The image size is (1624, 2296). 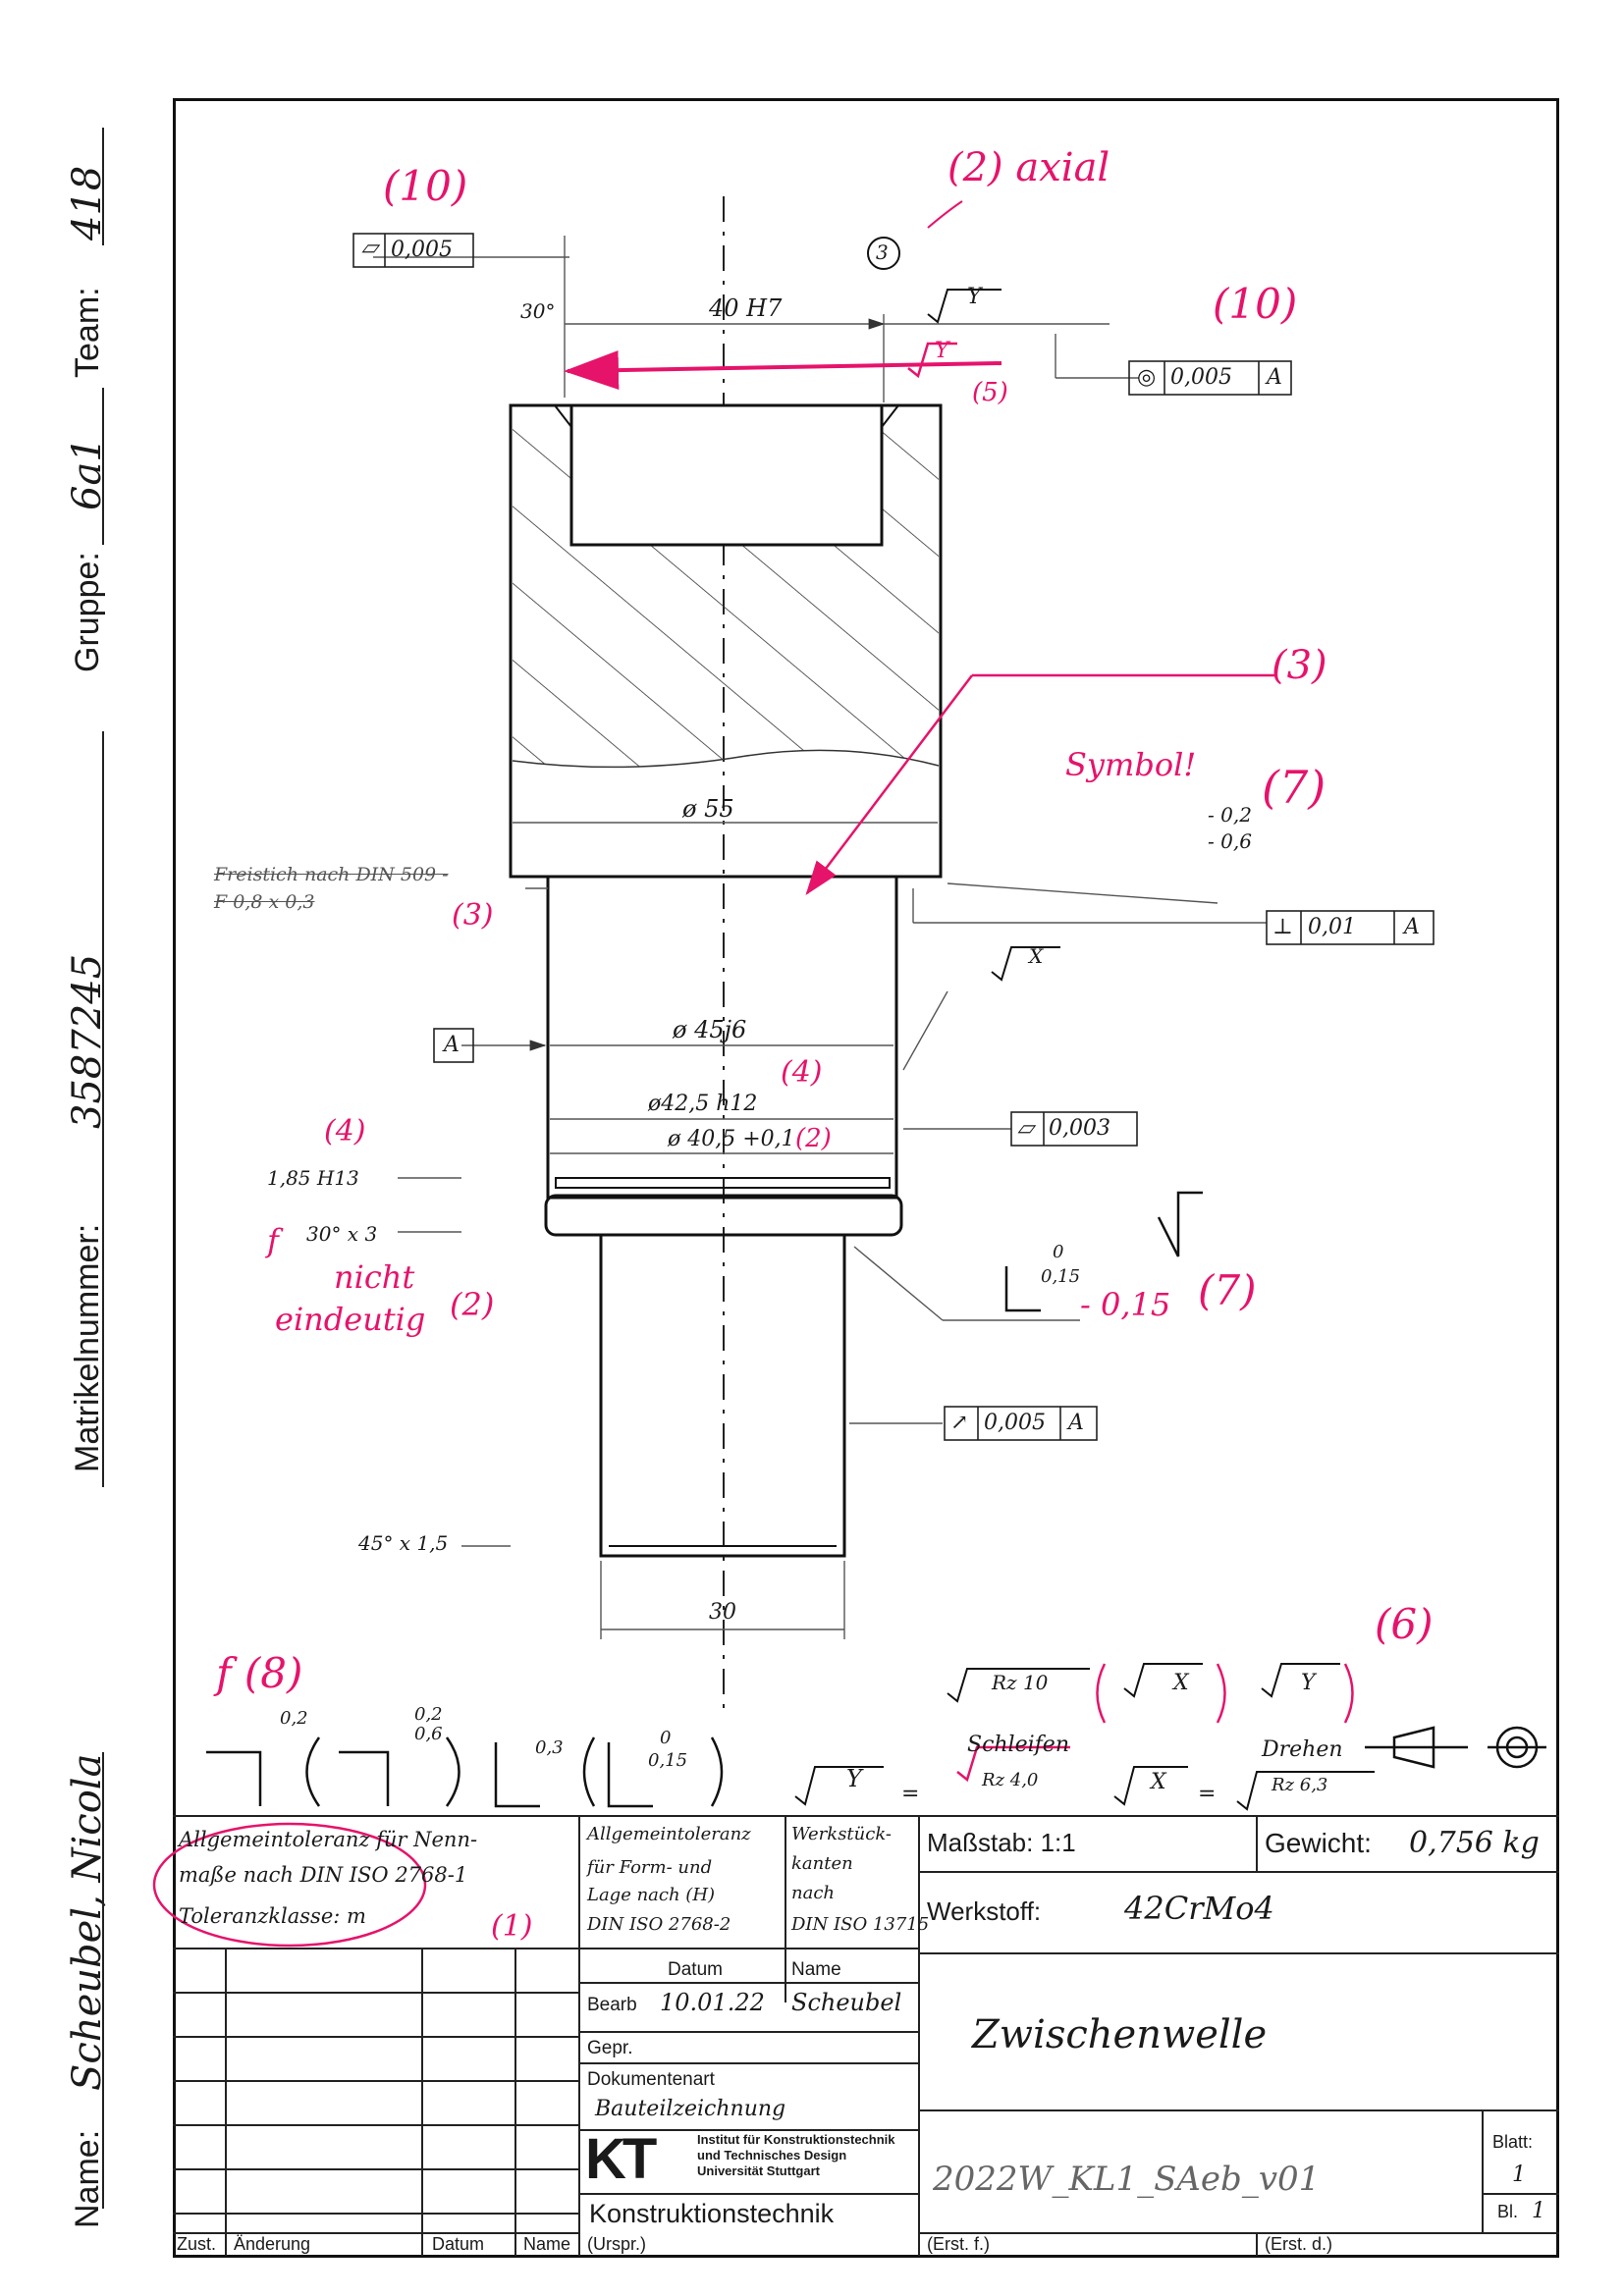 I want to click on date-column-header: Datum, so click(x=695, y=1969).